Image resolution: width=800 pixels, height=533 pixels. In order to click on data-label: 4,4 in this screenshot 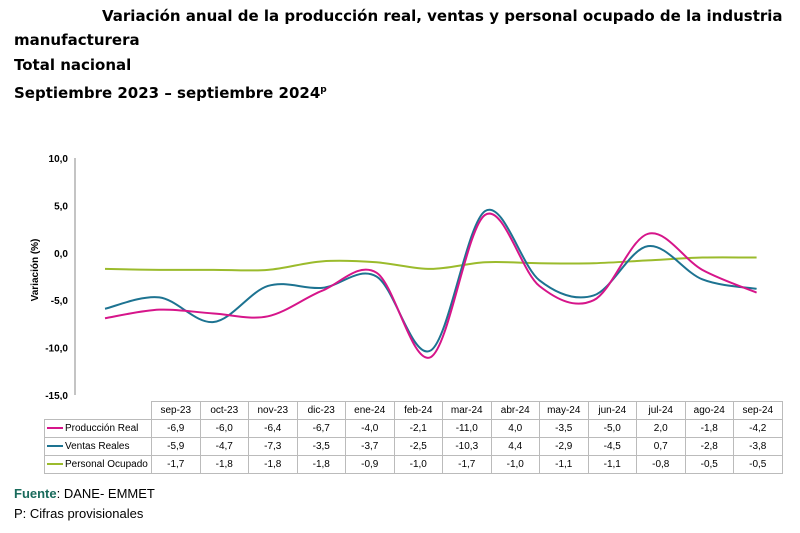, I will do `click(515, 446)`.